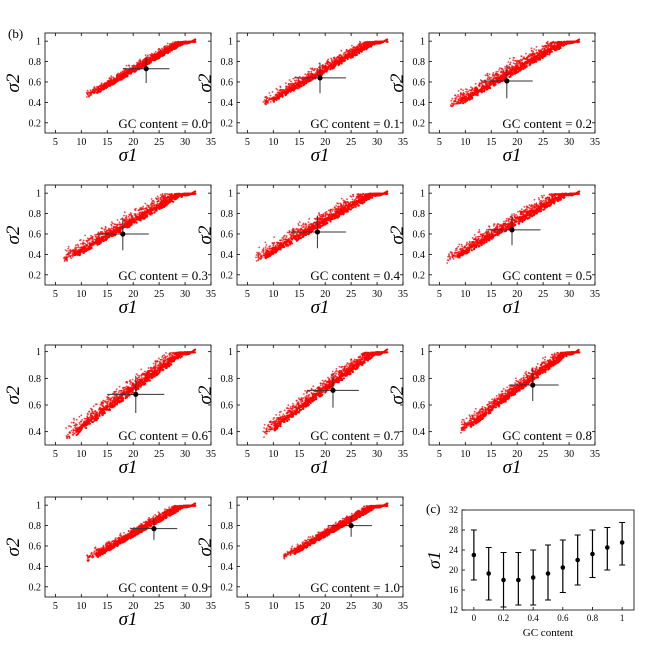  What do you see at coordinates (439, 142) in the screenshot?
I see `x-tick-label: 5` at bounding box center [439, 142].